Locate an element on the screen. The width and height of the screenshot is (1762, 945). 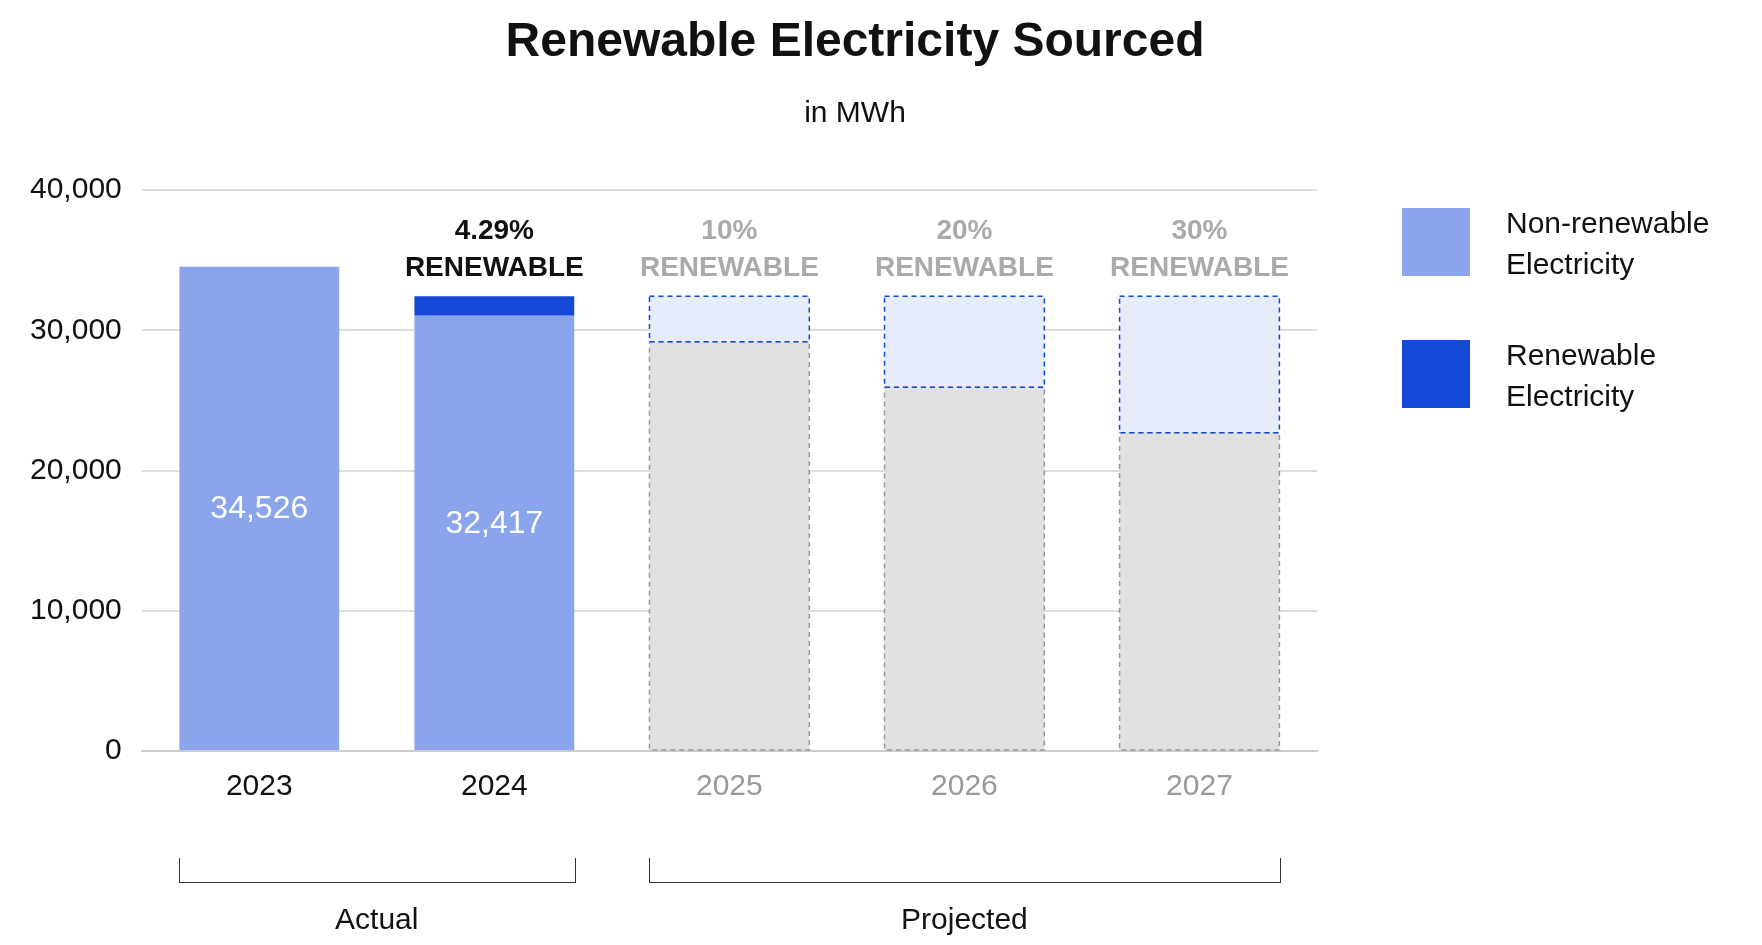
total-label: 34,526 is located at coordinates (259, 506).